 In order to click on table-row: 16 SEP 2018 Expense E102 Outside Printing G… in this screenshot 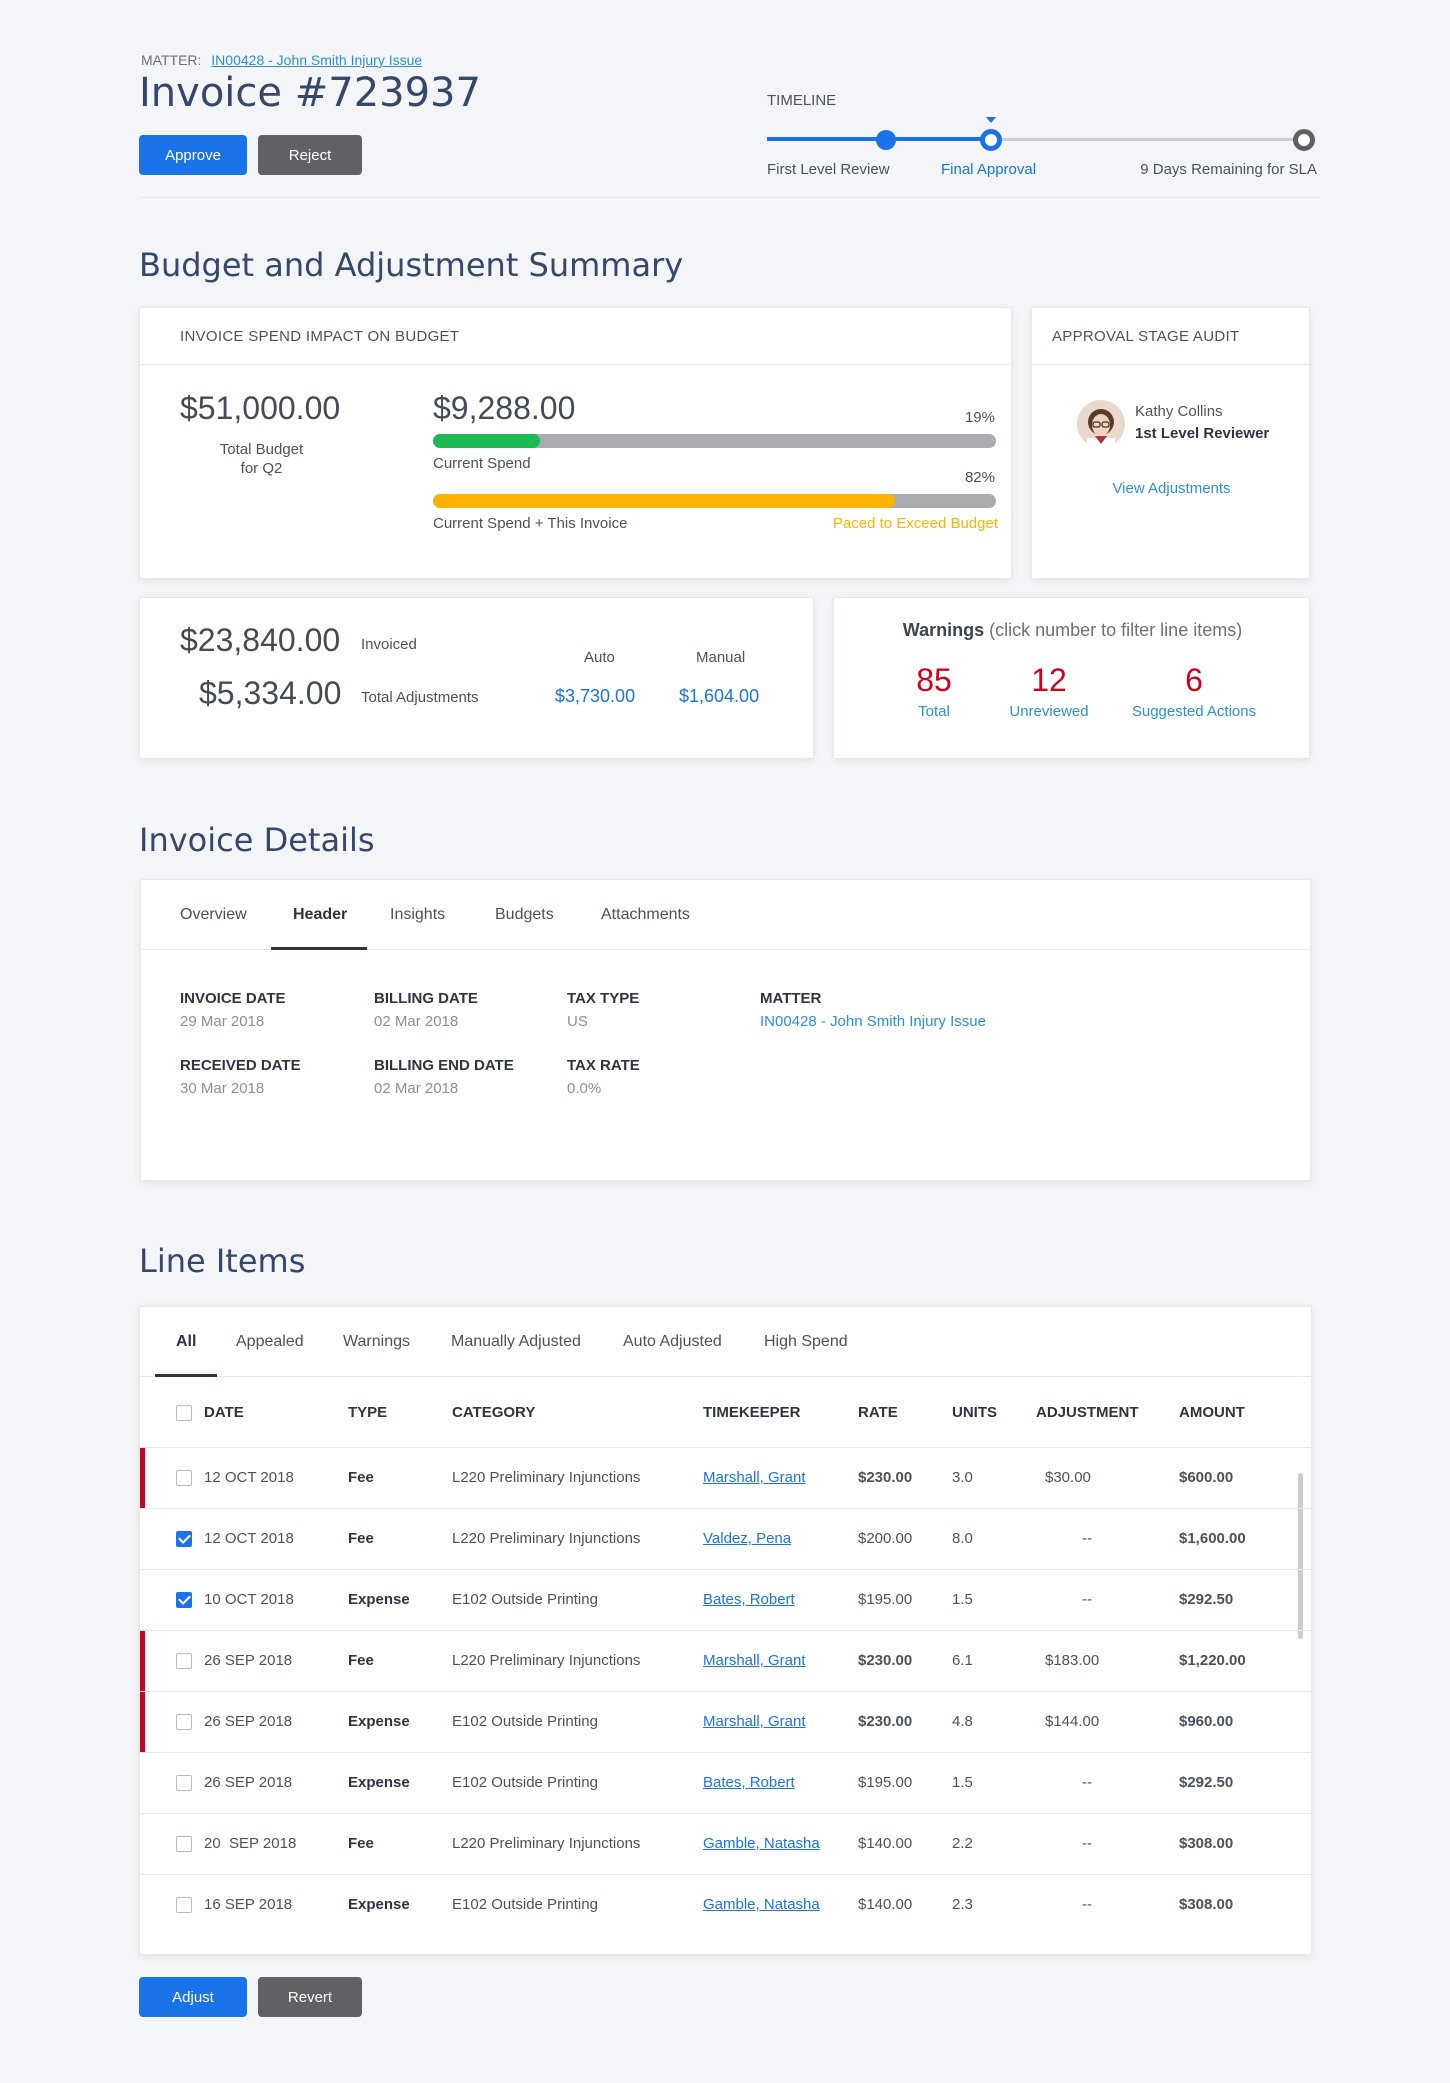, I will do `click(725, 1904)`.